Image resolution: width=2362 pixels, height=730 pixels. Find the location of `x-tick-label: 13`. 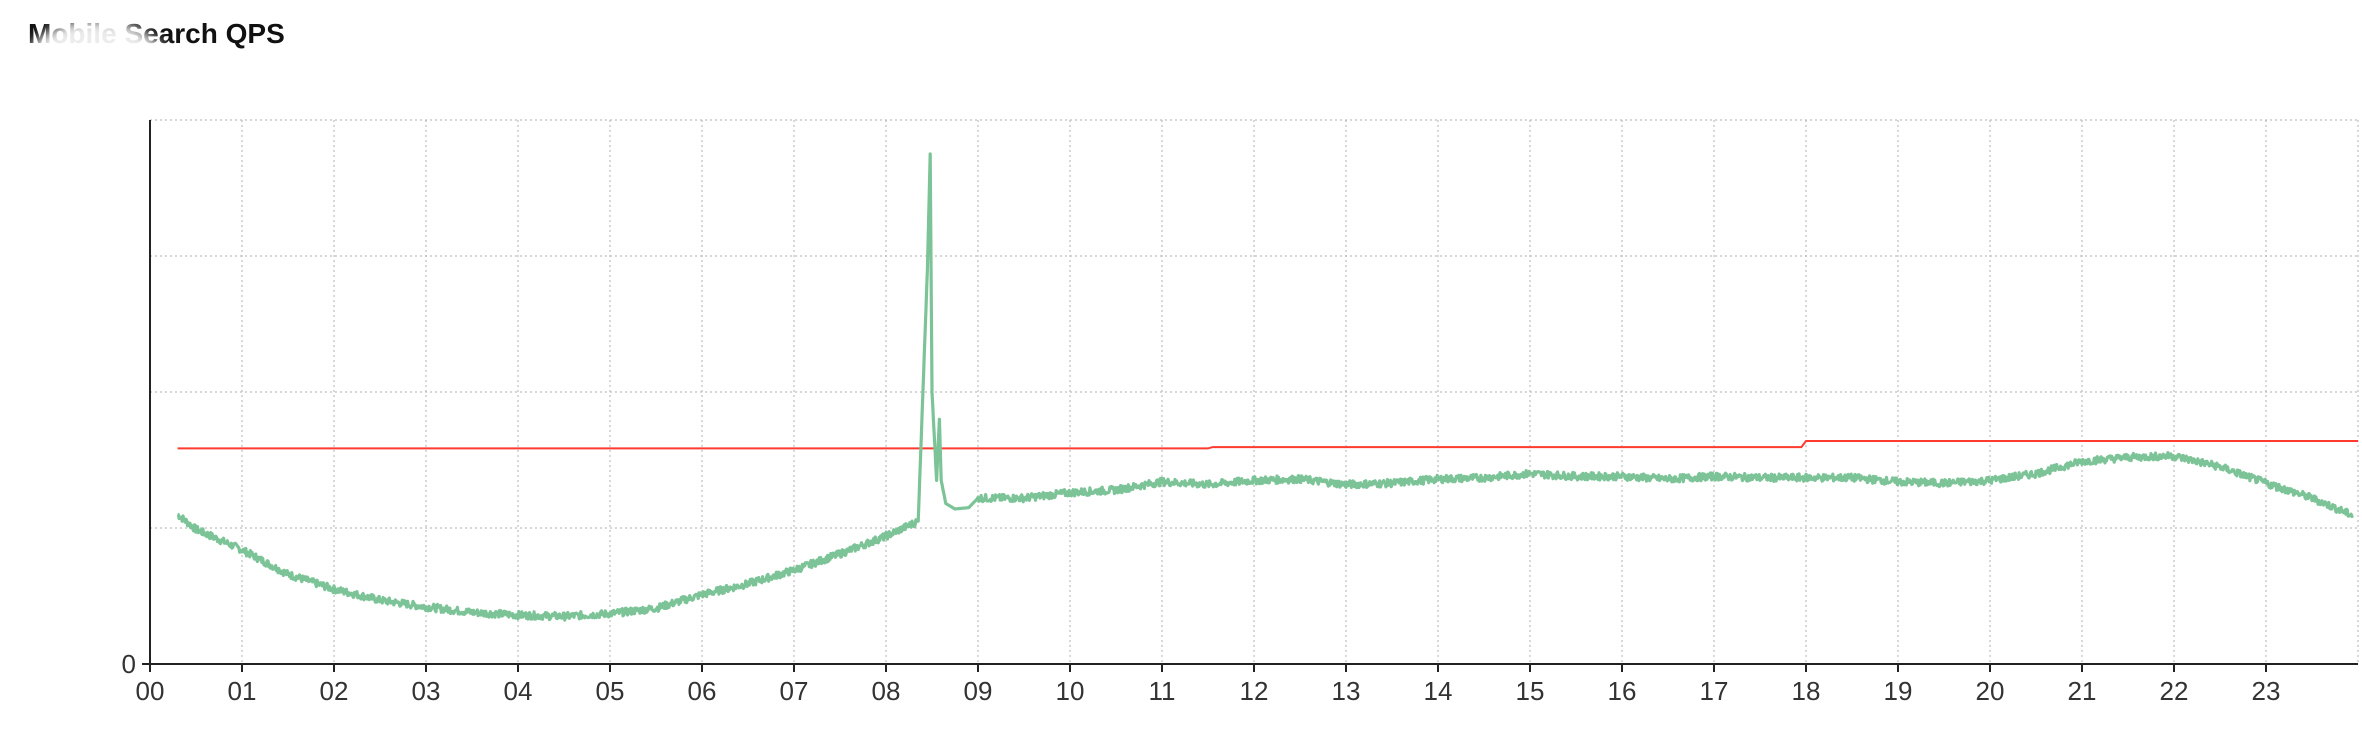

x-tick-label: 13 is located at coordinates (1346, 691).